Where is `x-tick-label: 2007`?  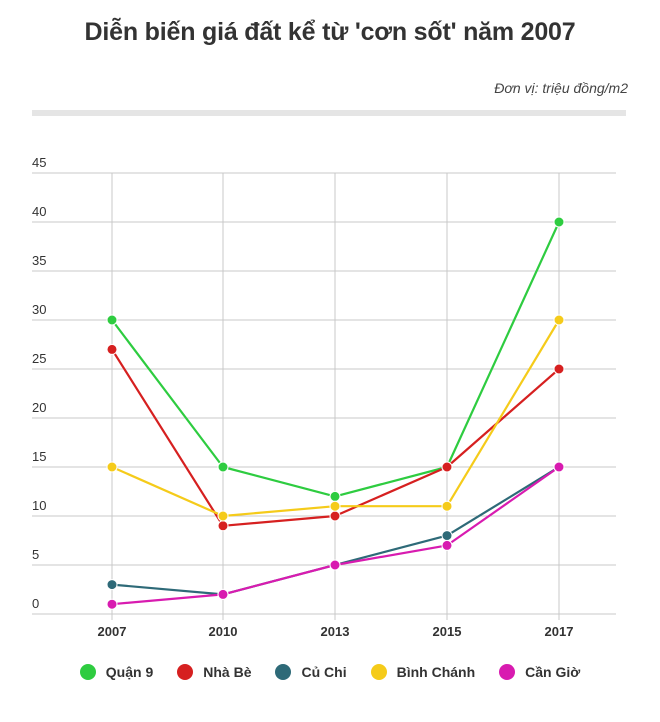 x-tick-label: 2007 is located at coordinates (112, 631).